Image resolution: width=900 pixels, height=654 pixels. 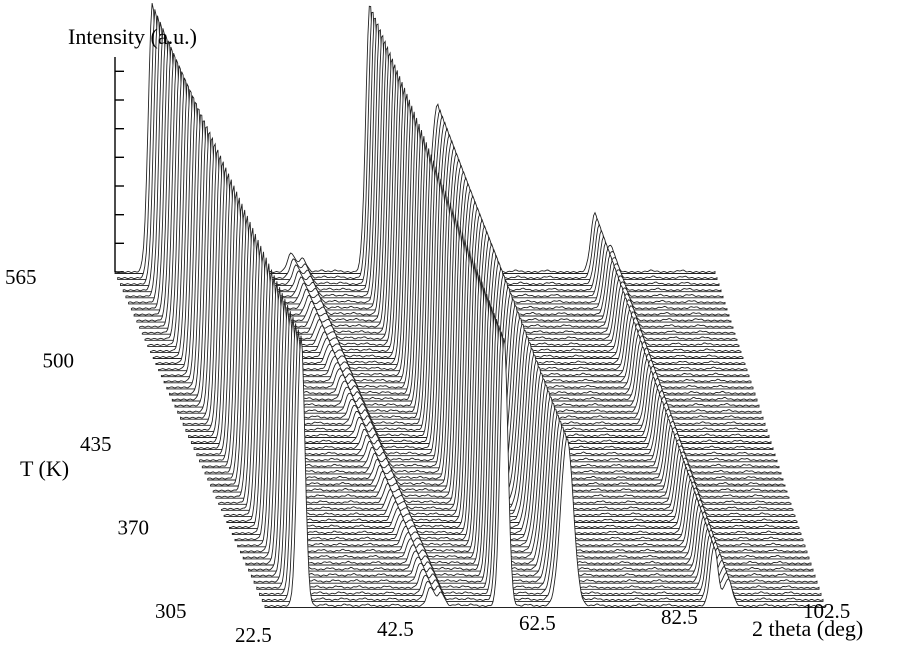 I want to click on intensity-axis-label: Intensity (a.u.), so click(x=132, y=36).